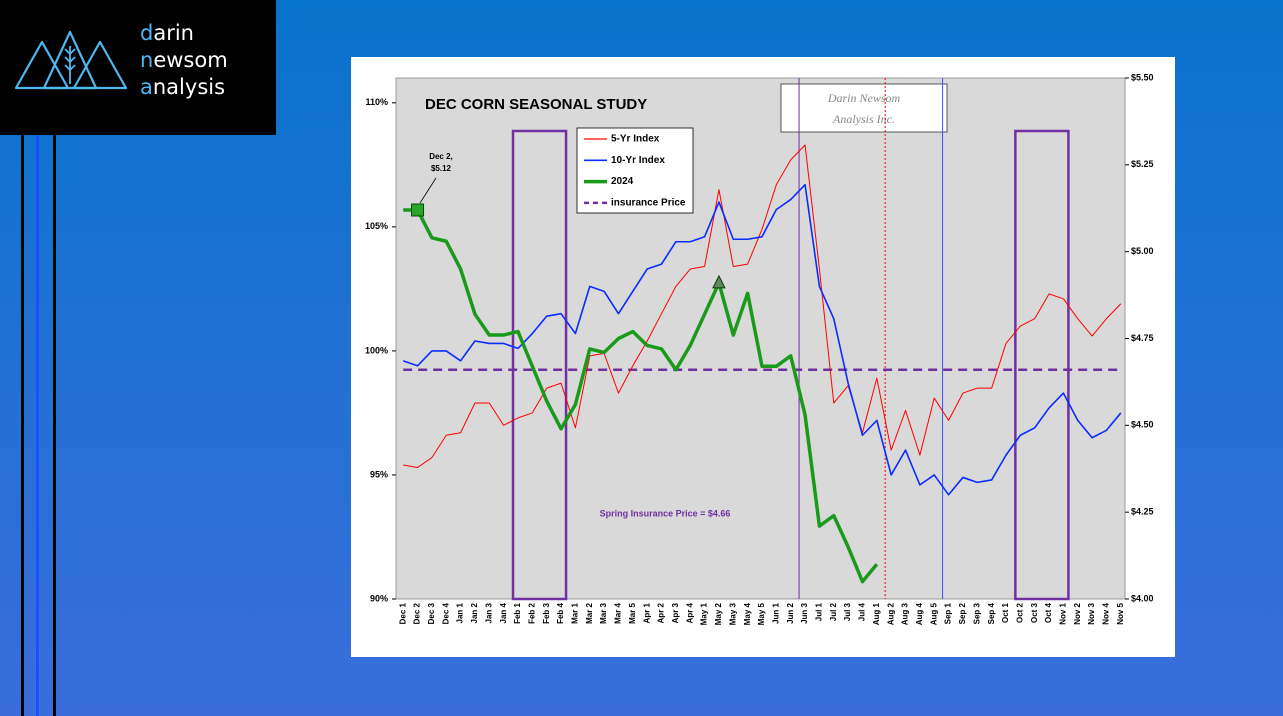 Image resolution: width=1283 pixels, height=716 pixels. Describe the element at coordinates (847, 611) in the screenshot. I see `x-tick-label: Jul 3` at that location.